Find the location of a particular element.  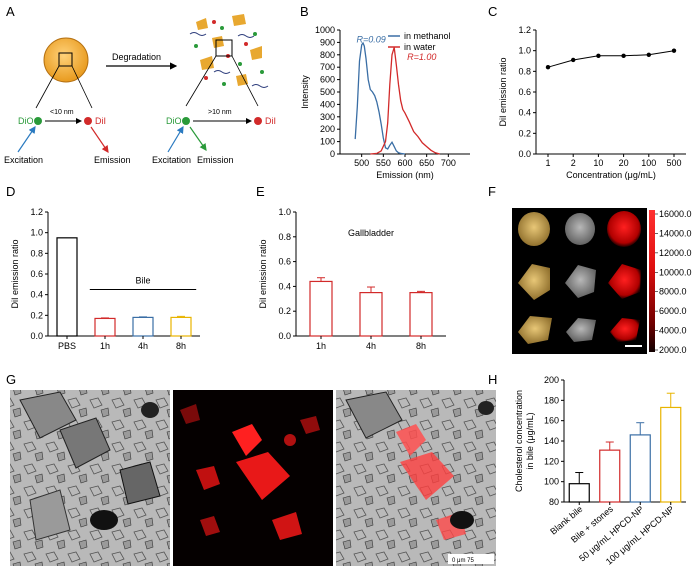

series-line-water is located at coordinates (405, 101).